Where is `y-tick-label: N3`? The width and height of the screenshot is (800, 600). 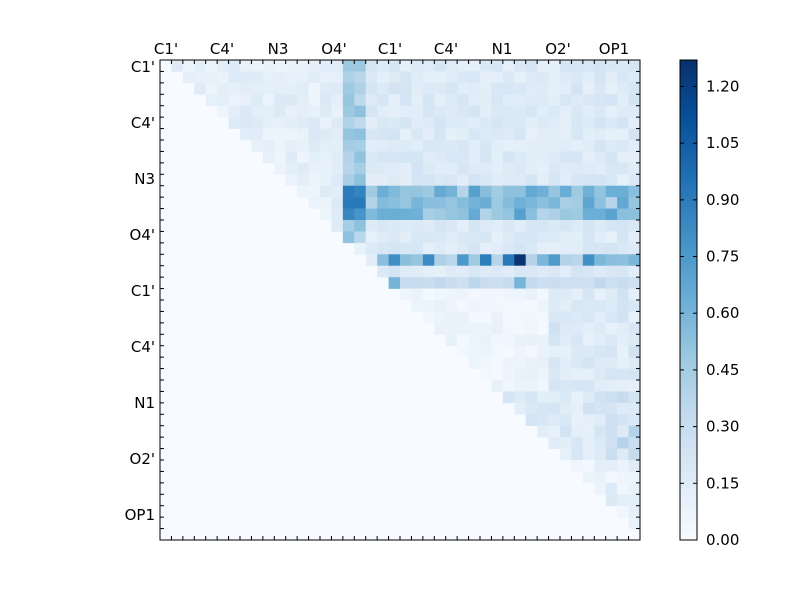
y-tick-label: N3 is located at coordinates (144, 179).